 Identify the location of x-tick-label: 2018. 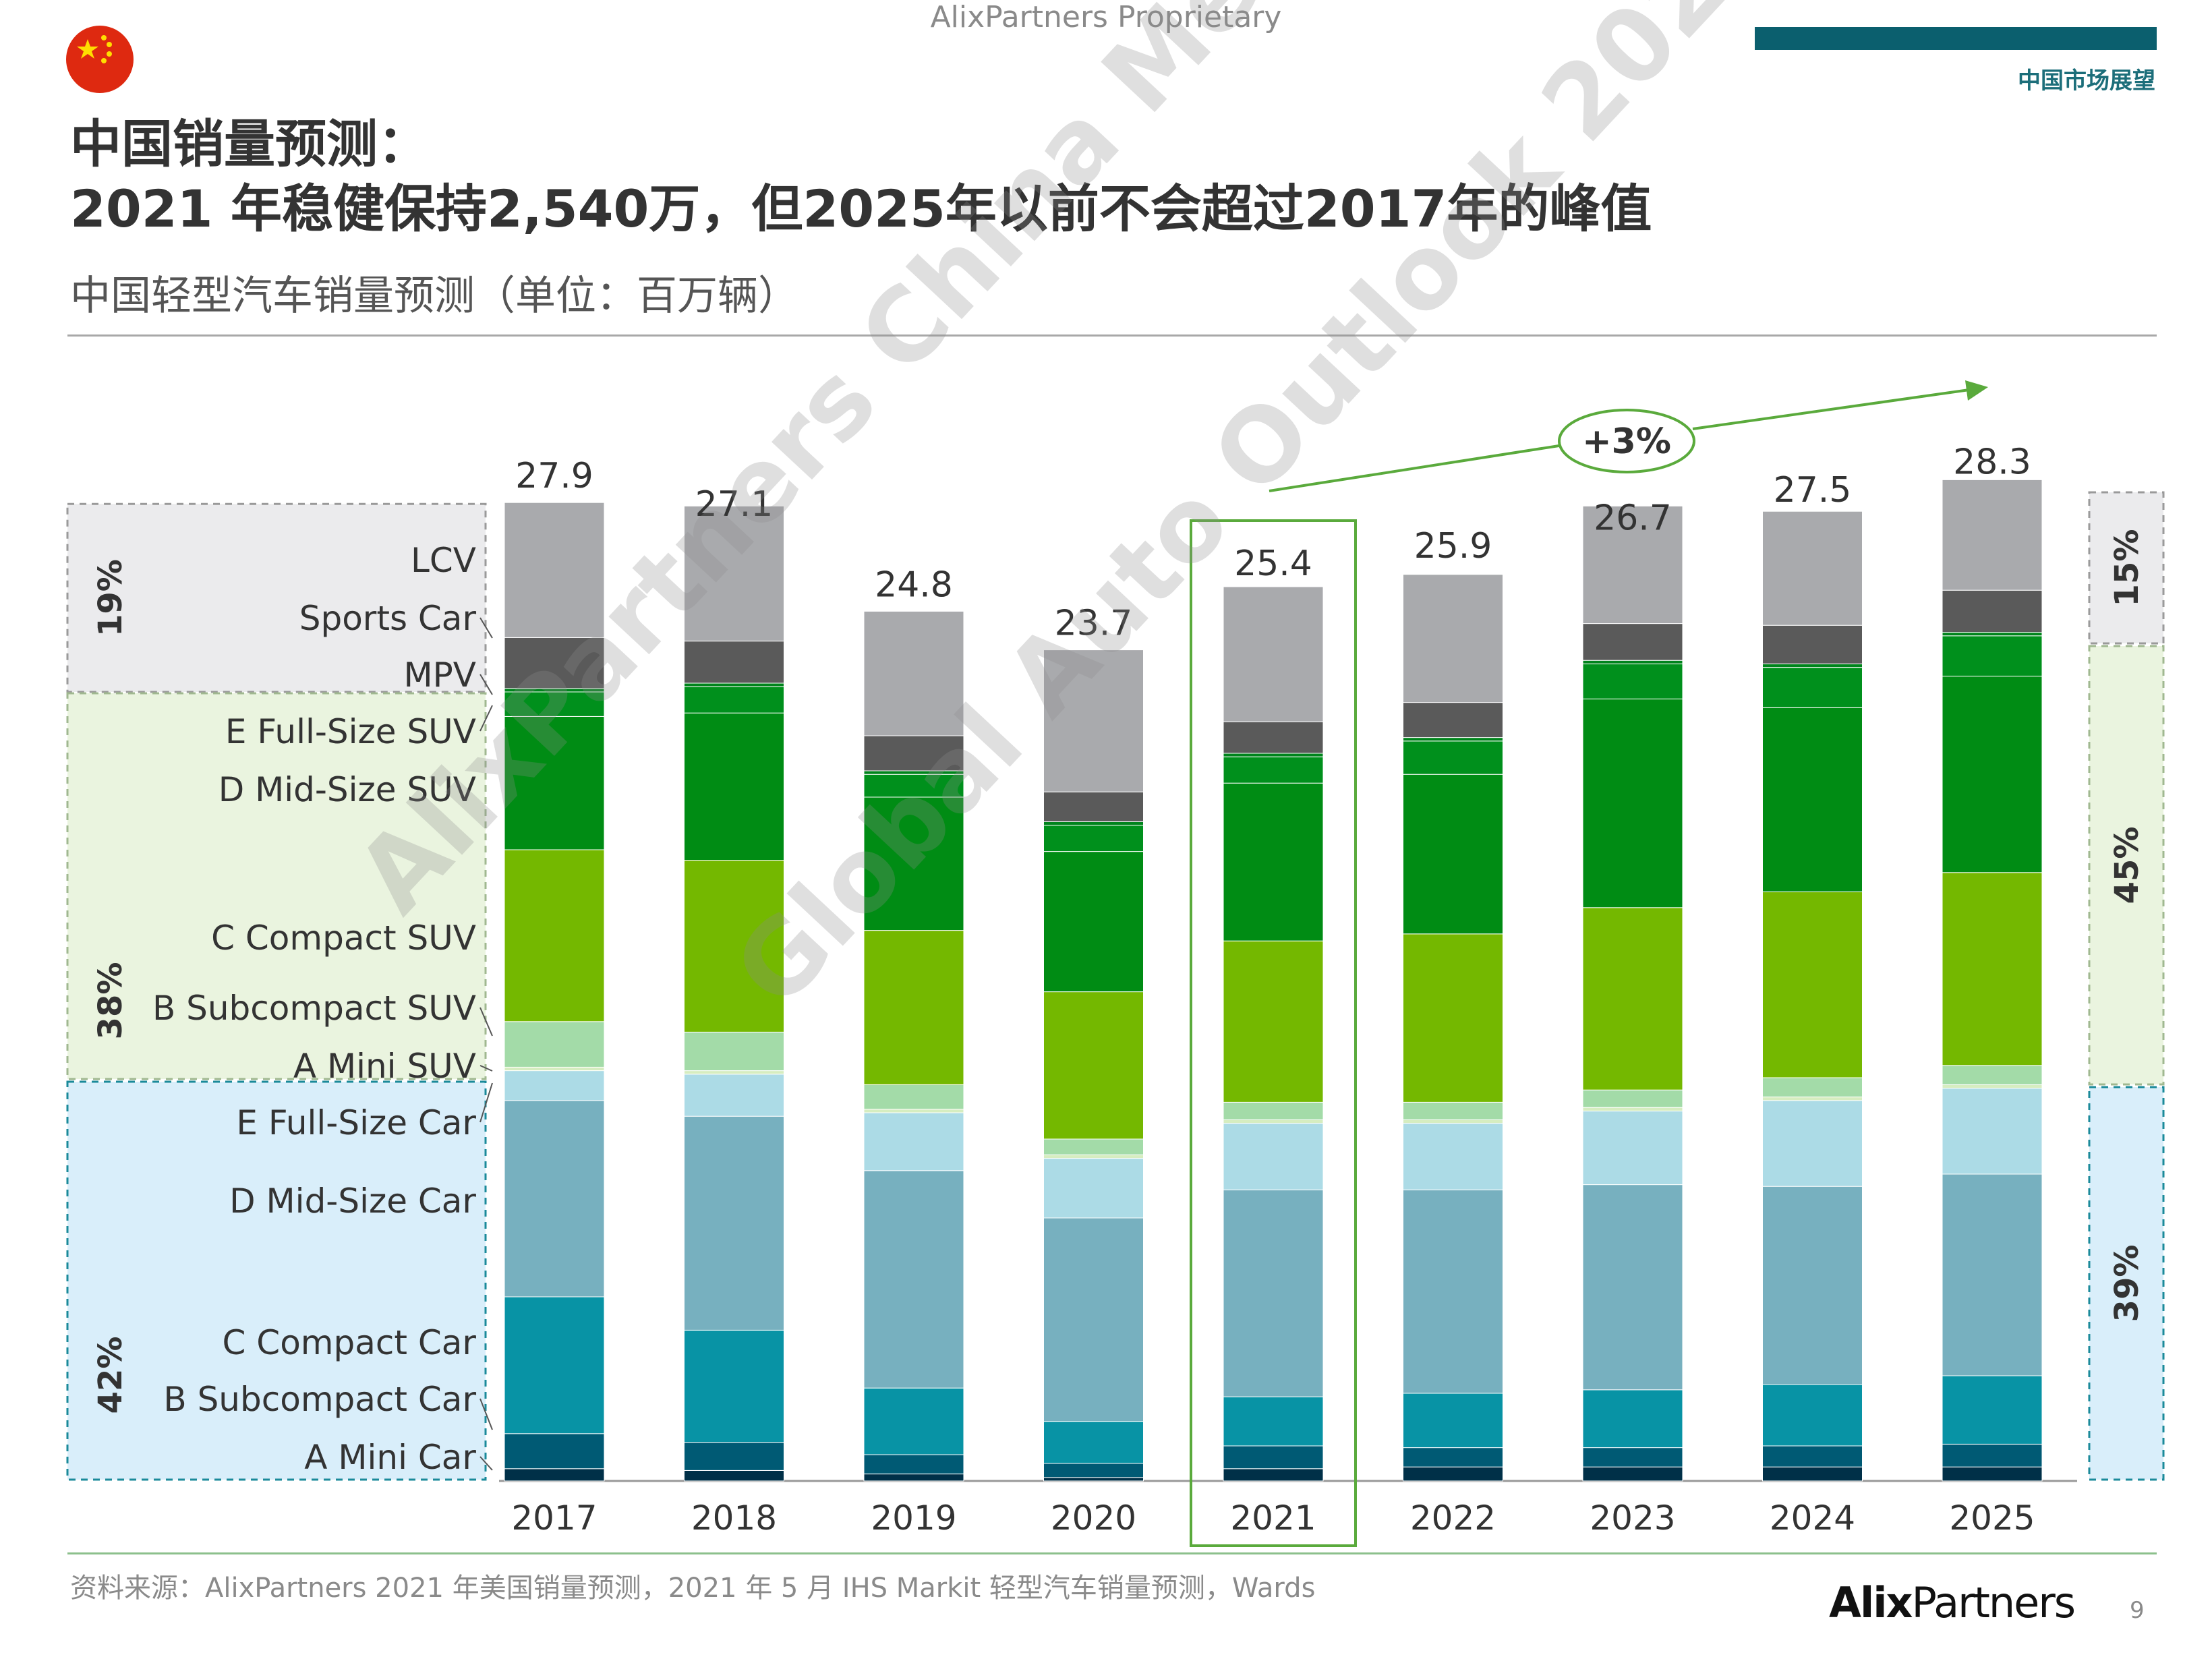
(734, 1518).